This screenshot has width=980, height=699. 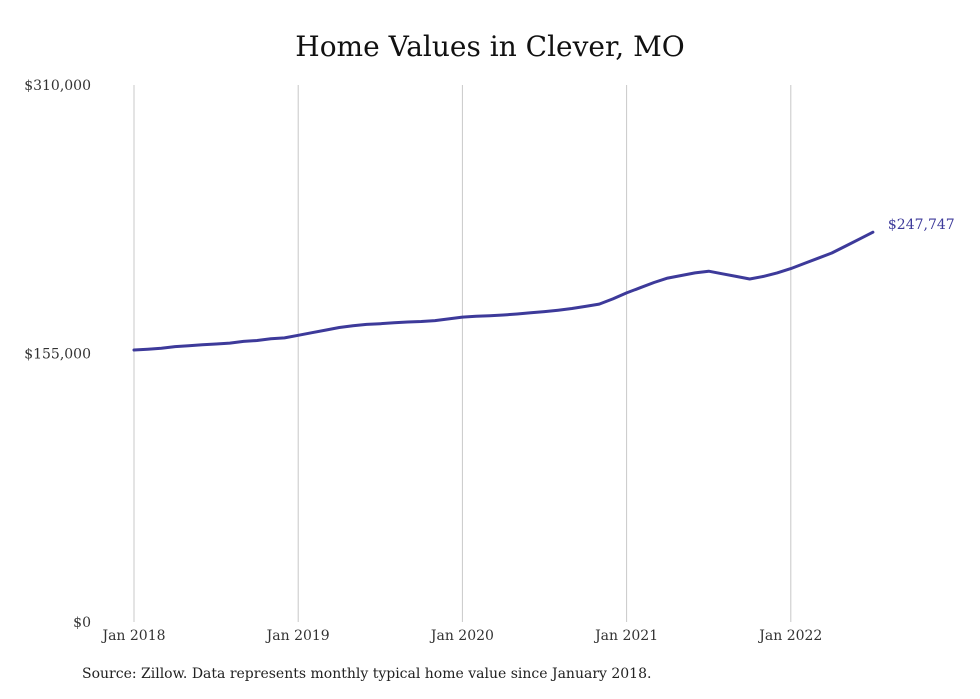 I want to click on x-tick-label: Jan 2020, so click(x=461, y=636).